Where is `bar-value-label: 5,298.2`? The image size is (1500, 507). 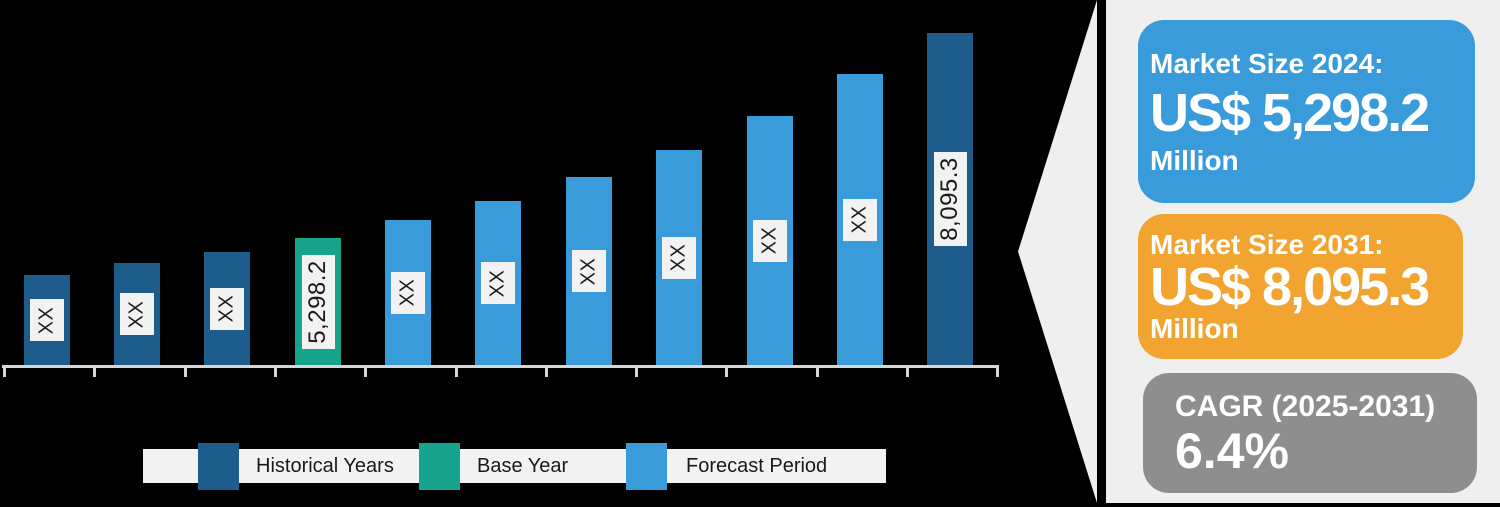
bar-value-label: 5,298.2 is located at coordinates (318, 301).